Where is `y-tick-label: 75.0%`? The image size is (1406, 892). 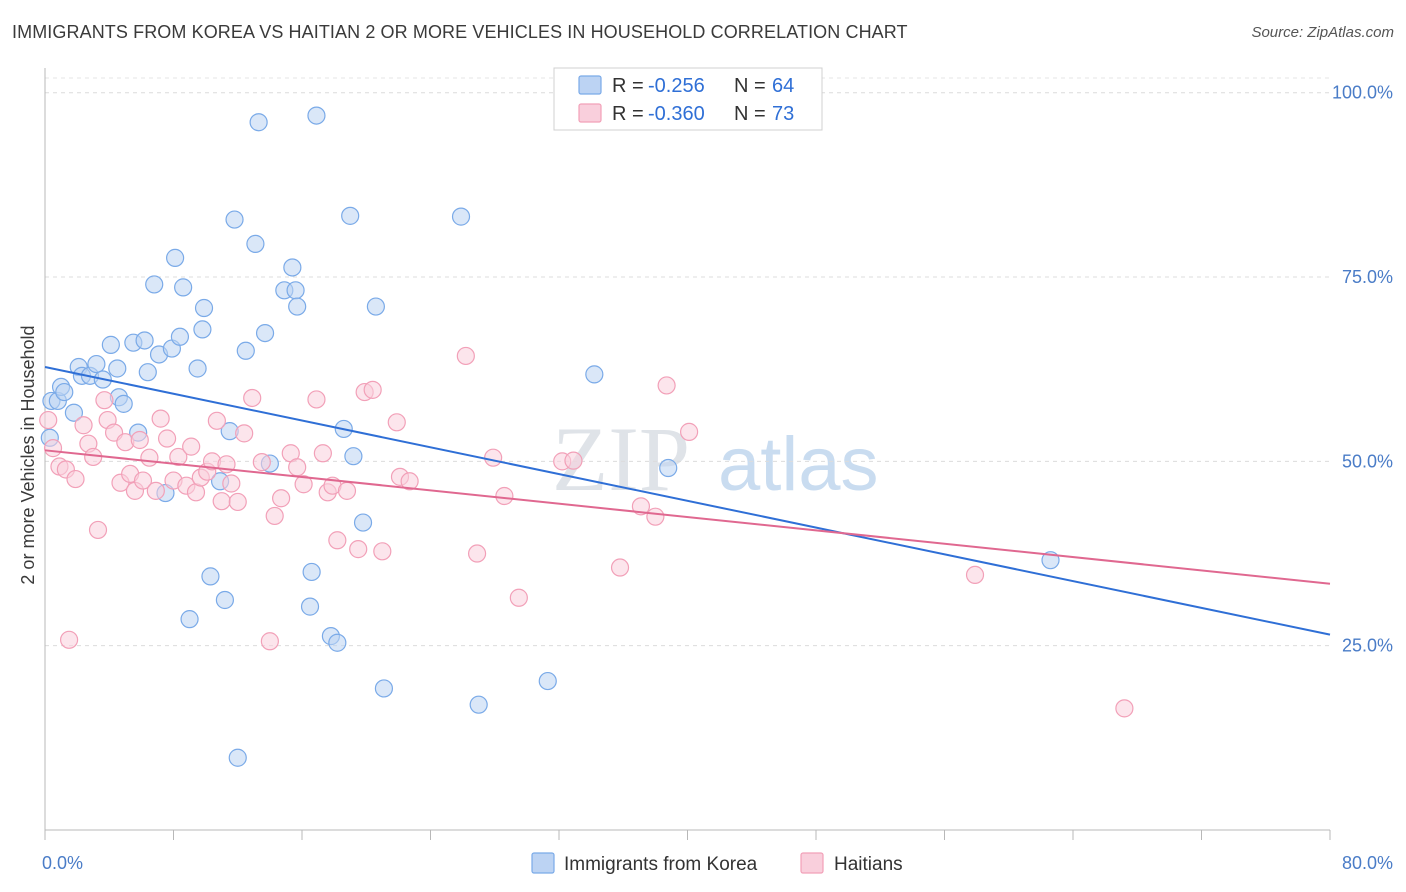
y-tick-label: 75.0% is located at coordinates (1367, 277).